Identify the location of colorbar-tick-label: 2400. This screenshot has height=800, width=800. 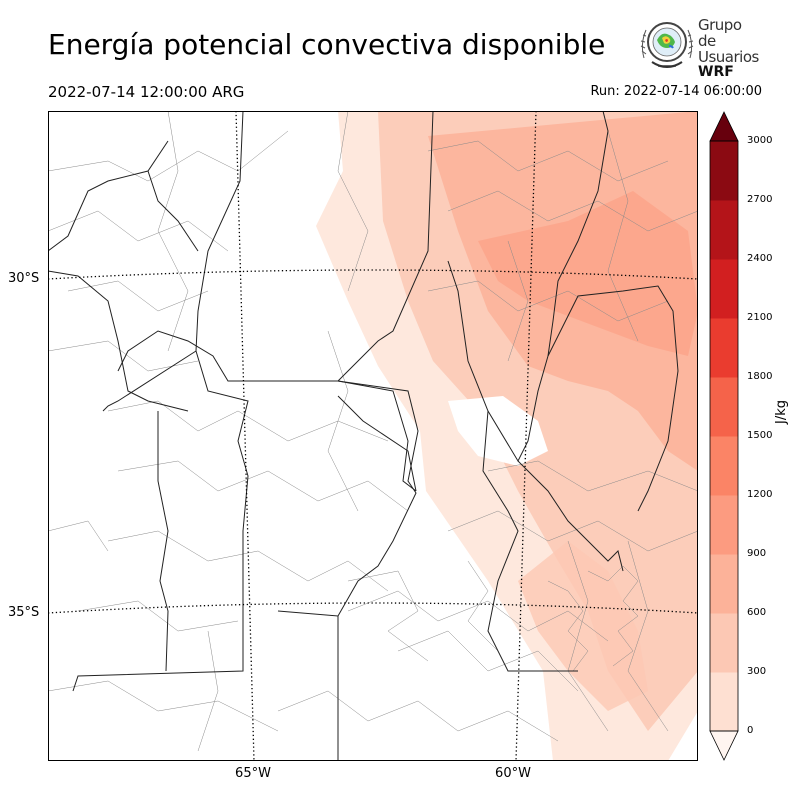
(760, 258).